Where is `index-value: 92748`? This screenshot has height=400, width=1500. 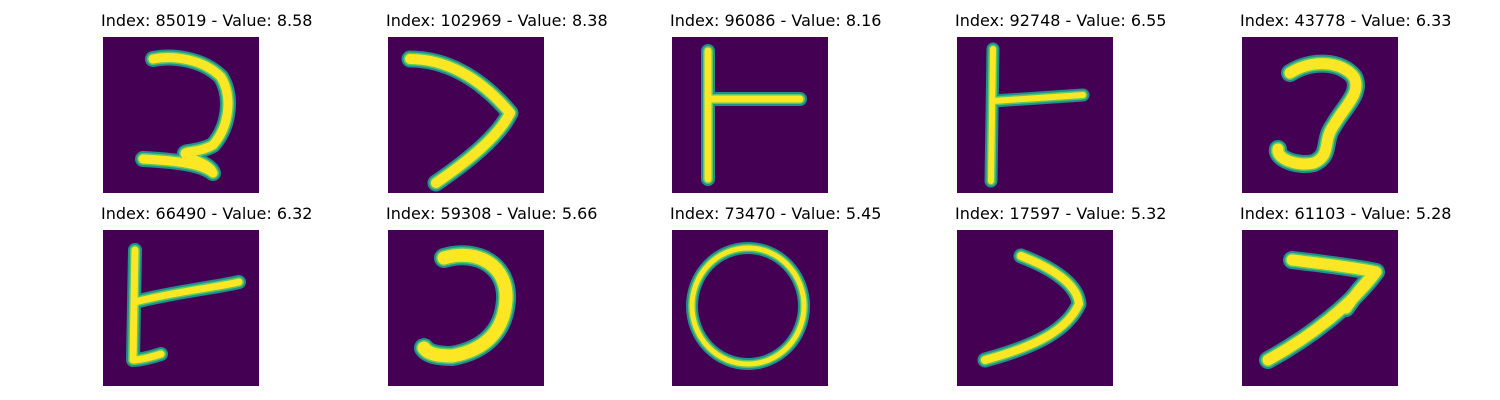 index-value: 92748 is located at coordinates (1035, 20).